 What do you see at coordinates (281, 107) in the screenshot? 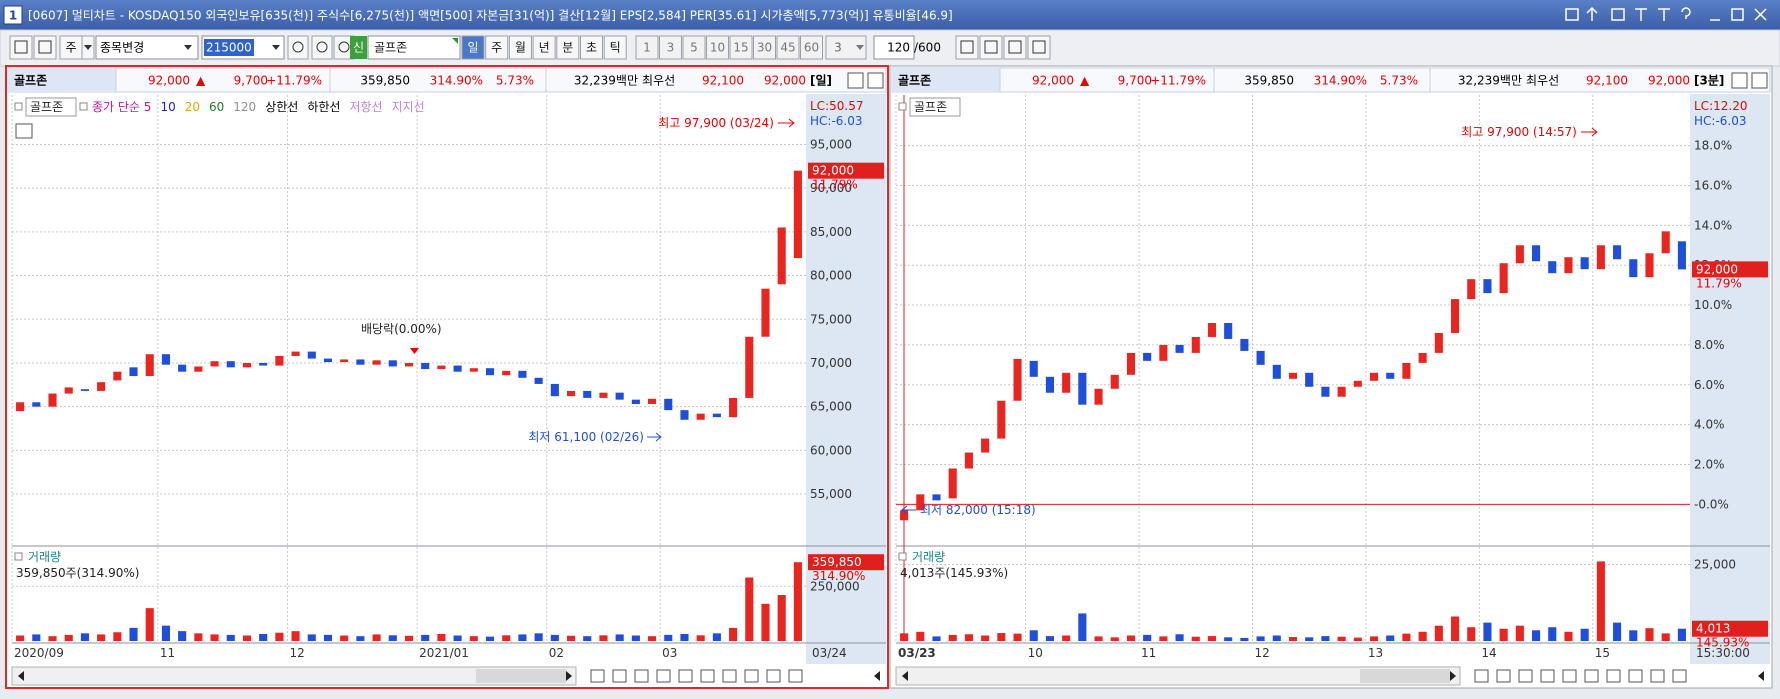
I see `indicator-label: 상한선` at bounding box center [281, 107].